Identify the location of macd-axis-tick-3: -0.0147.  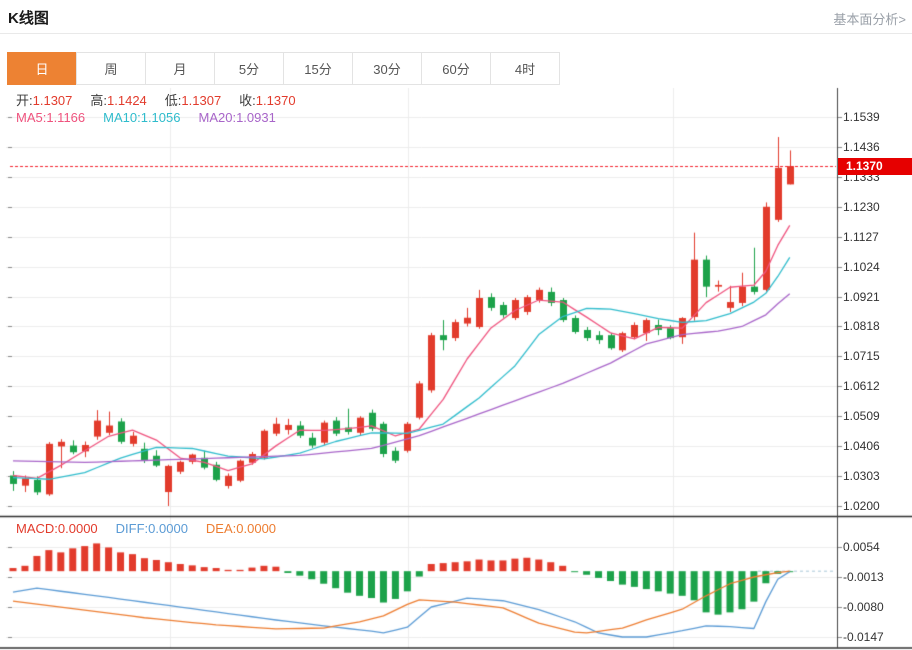
(863, 637).